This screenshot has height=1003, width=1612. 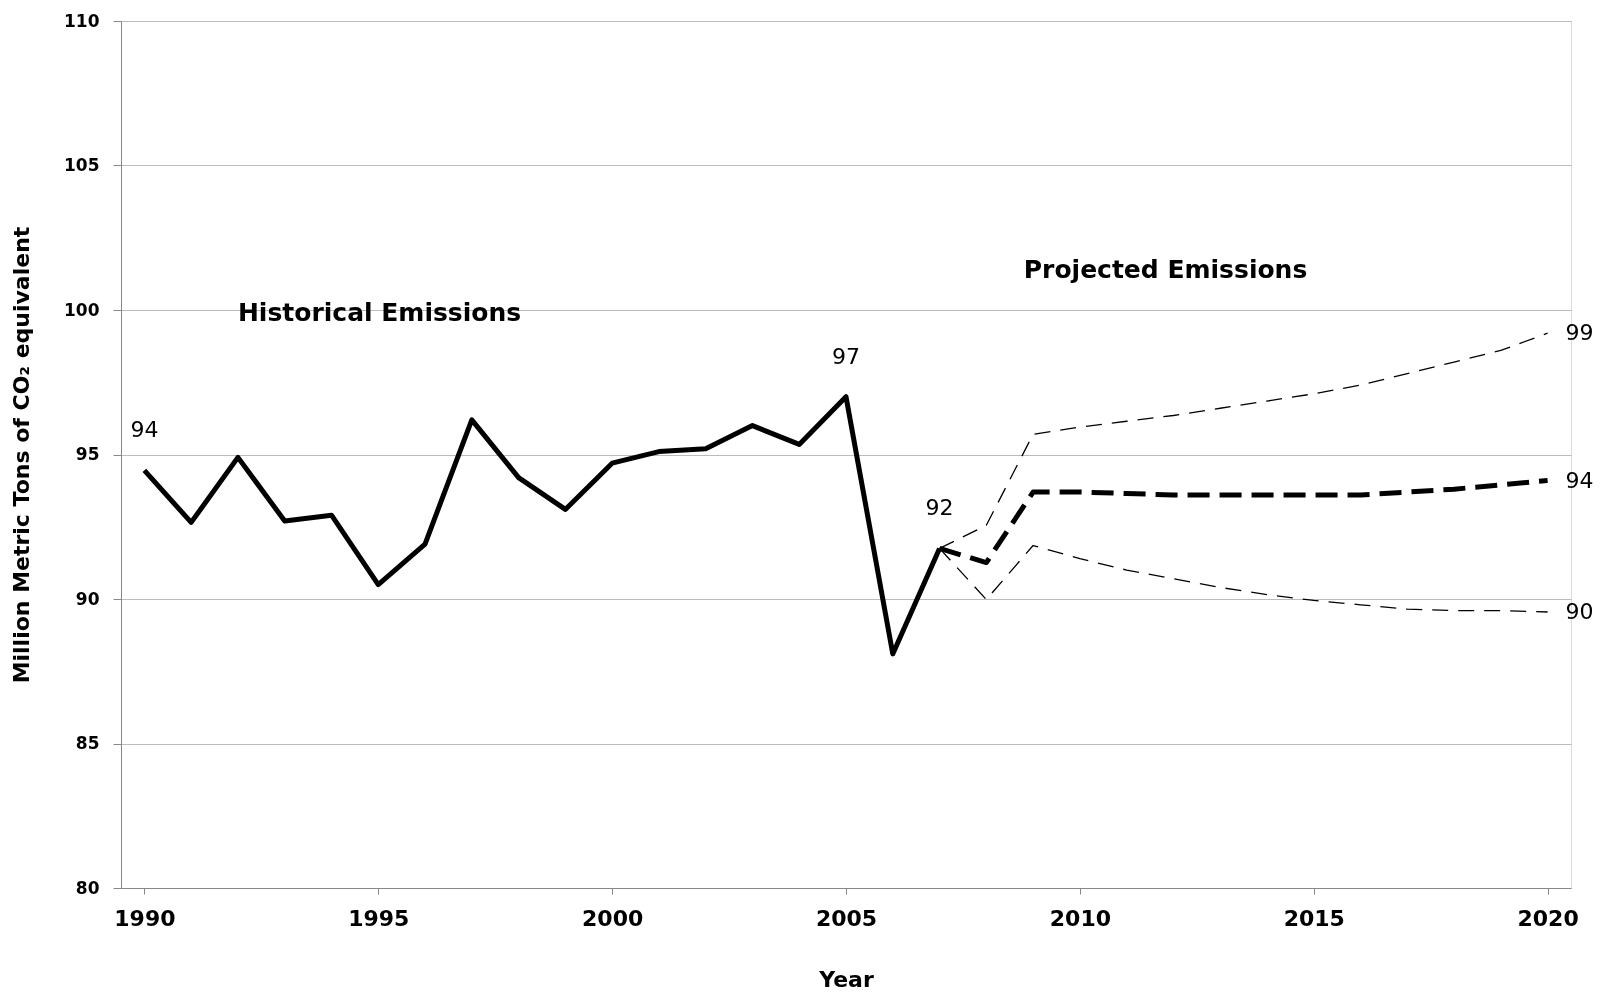 I want to click on y-tick-label: 95, so click(x=87, y=454).